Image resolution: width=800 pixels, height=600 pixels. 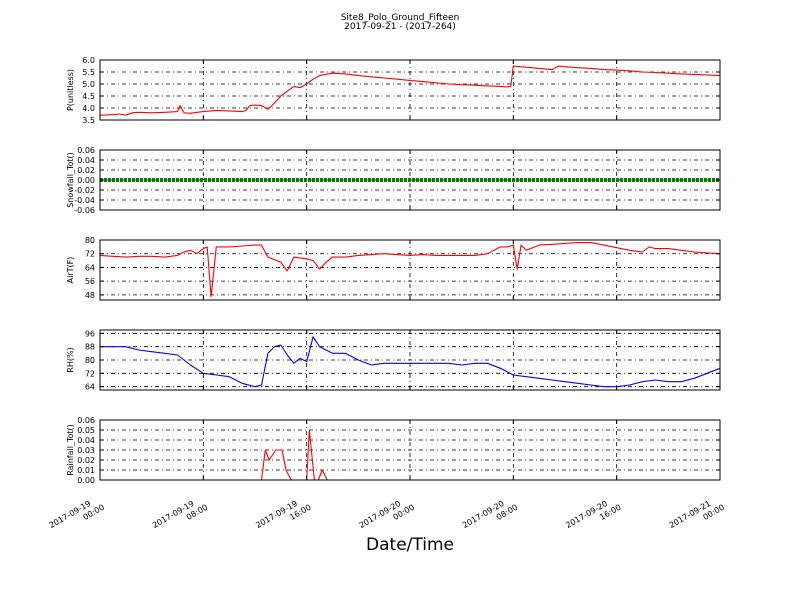 What do you see at coordinates (84, 190) in the screenshot?
I see `y-tick-label: -0.02` at bounding box center [84, 190].